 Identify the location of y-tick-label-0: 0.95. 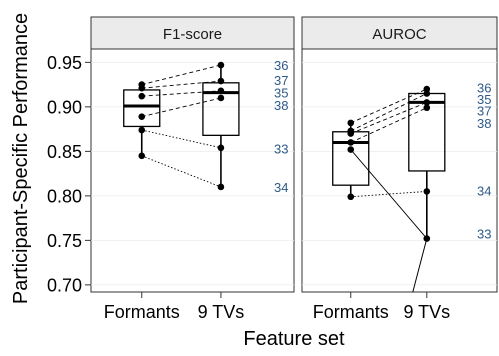
(64, 63).